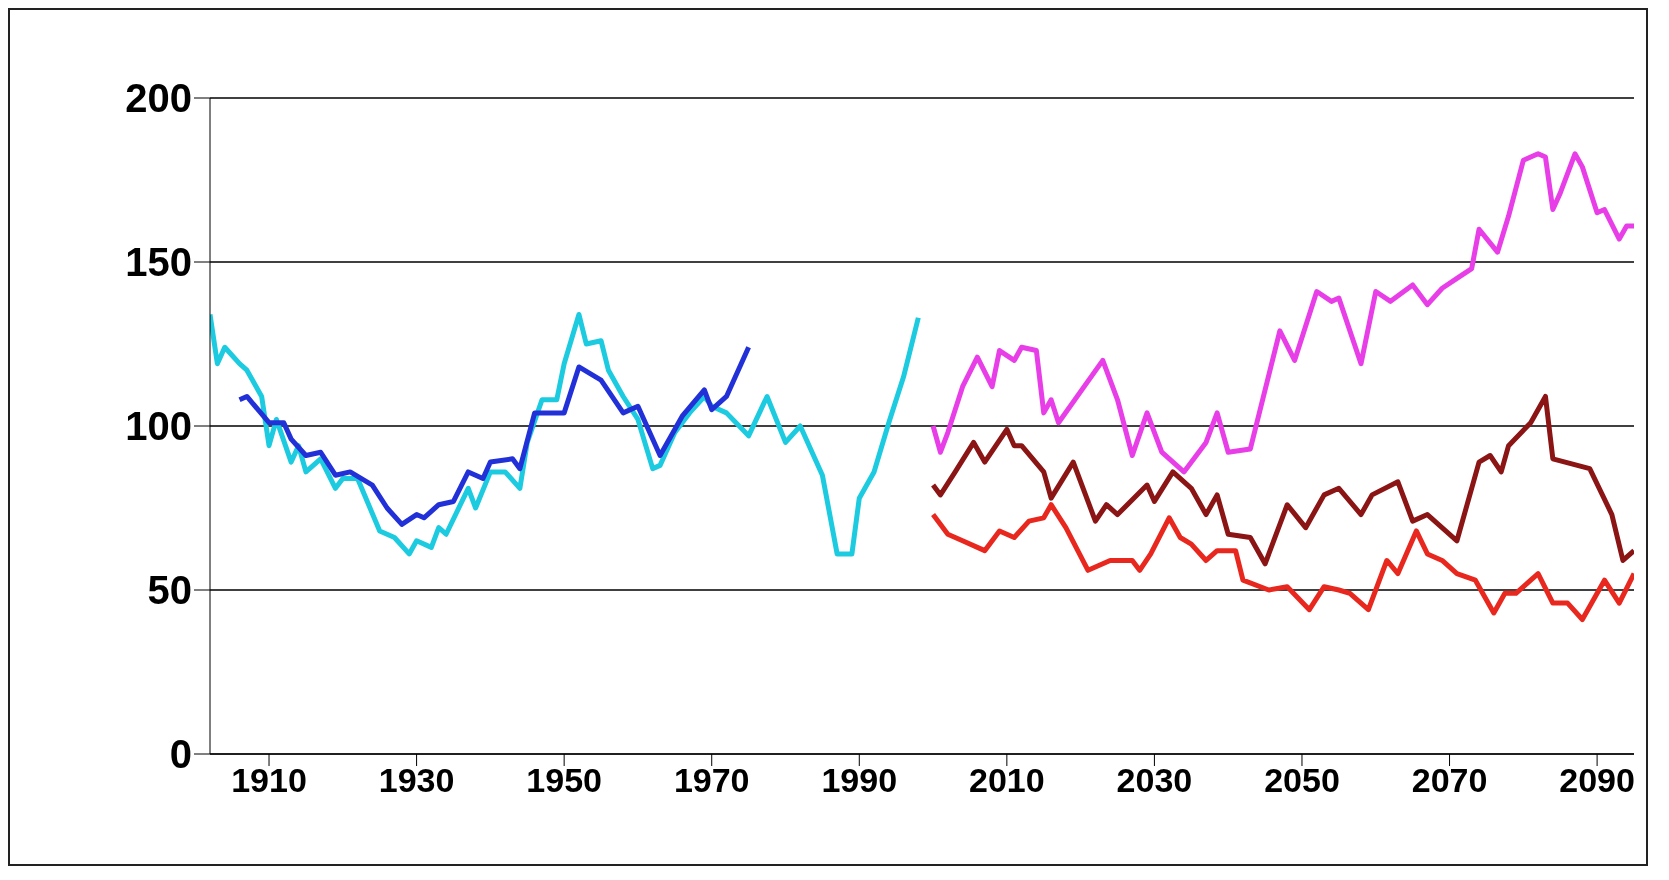  What do you see at coordinates (158, 262) in the screenshot?
I see `y-tick-label: 150` at bounding box center [158, 262].